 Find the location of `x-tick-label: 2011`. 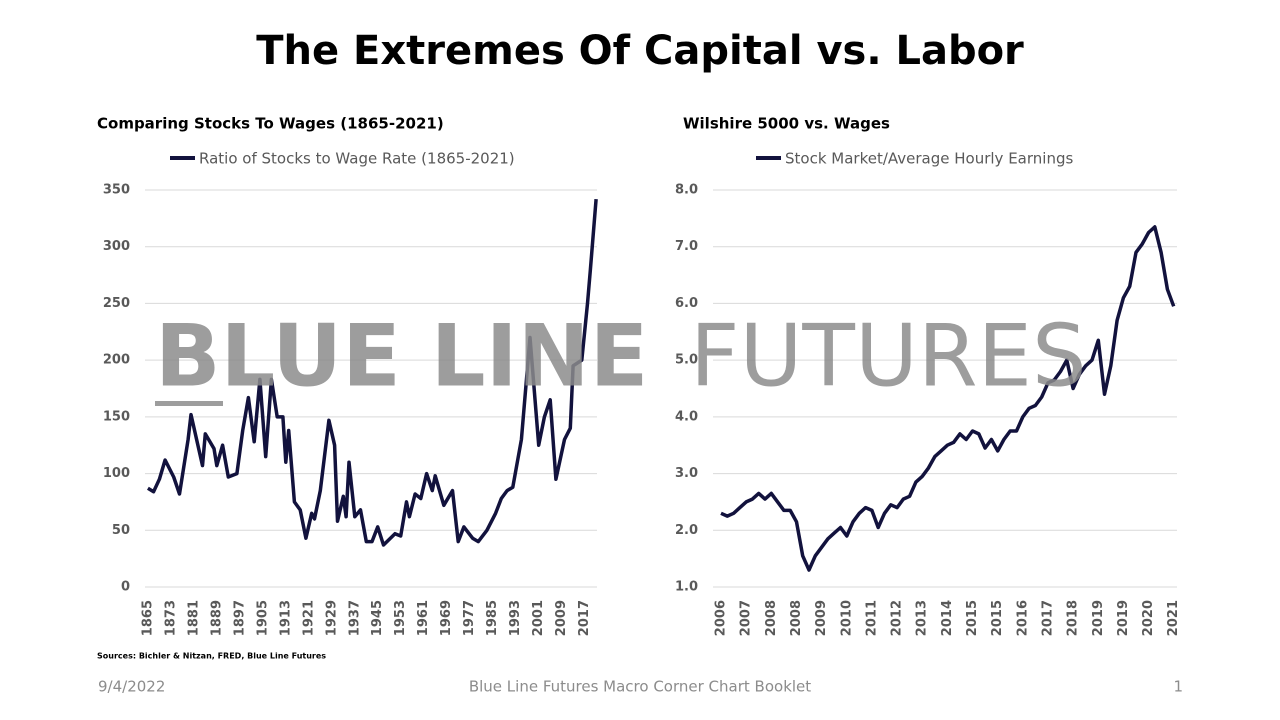

x-tick-label: 2011 is located at coordinates (871, 618).